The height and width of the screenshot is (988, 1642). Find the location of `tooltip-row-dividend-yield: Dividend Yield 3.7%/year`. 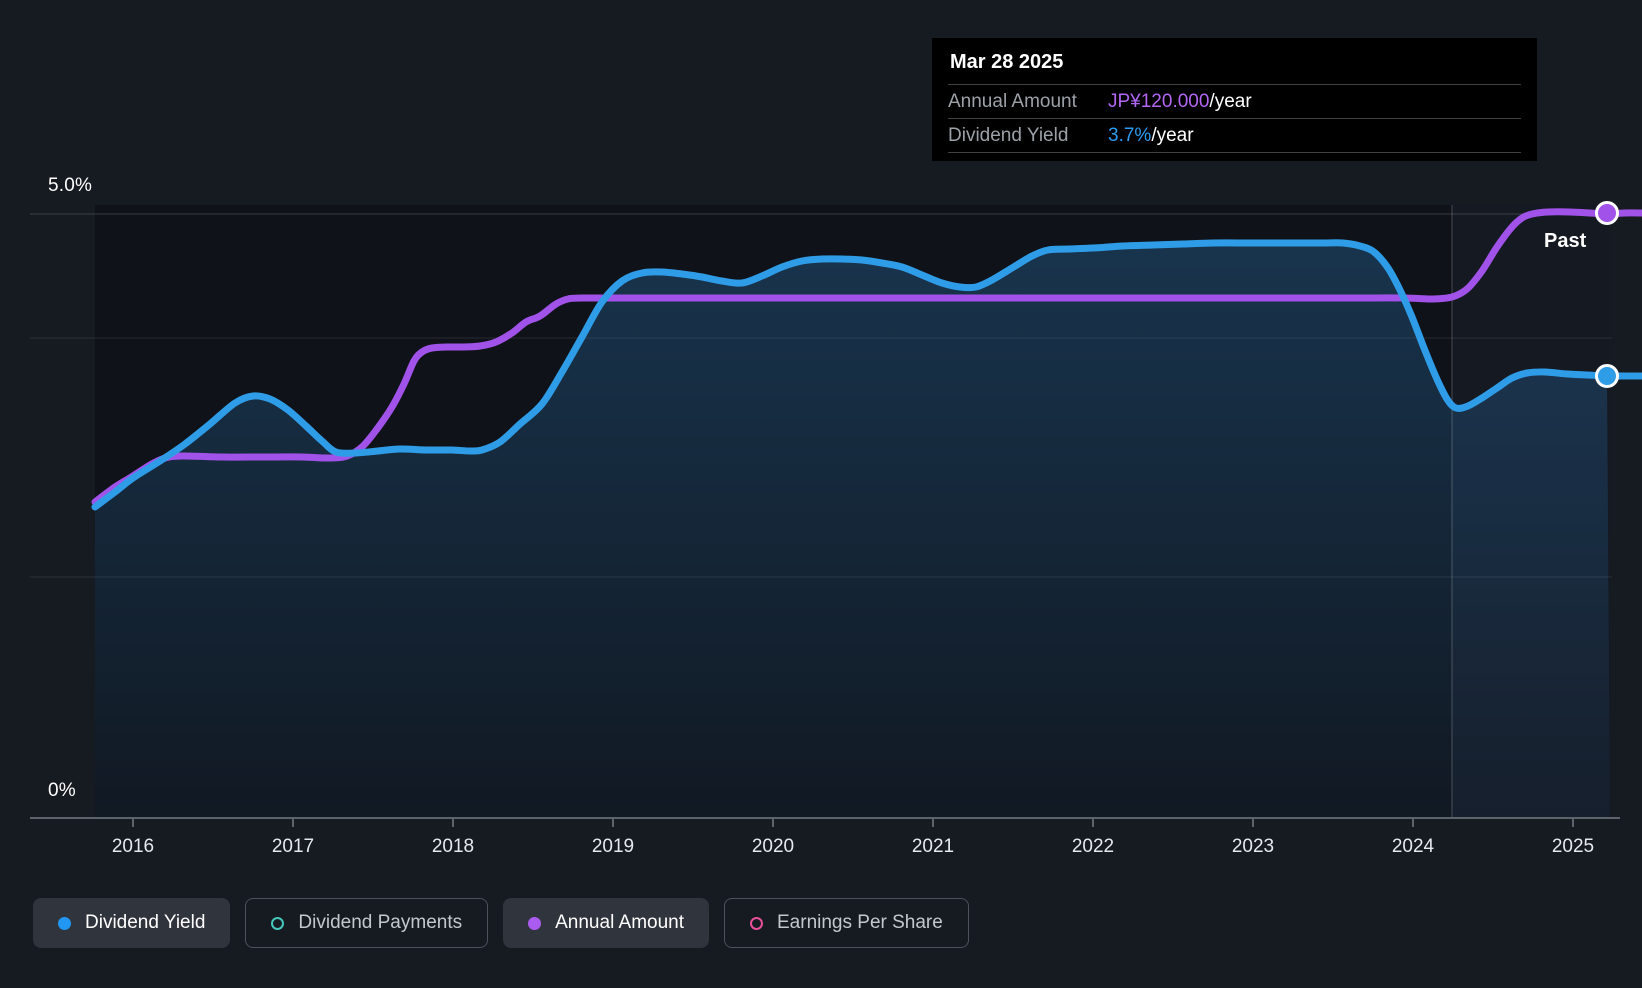

tooltip-row-dividend-yield: Dividend Yield 3.7%/year is located at coordinates (1234, 135).